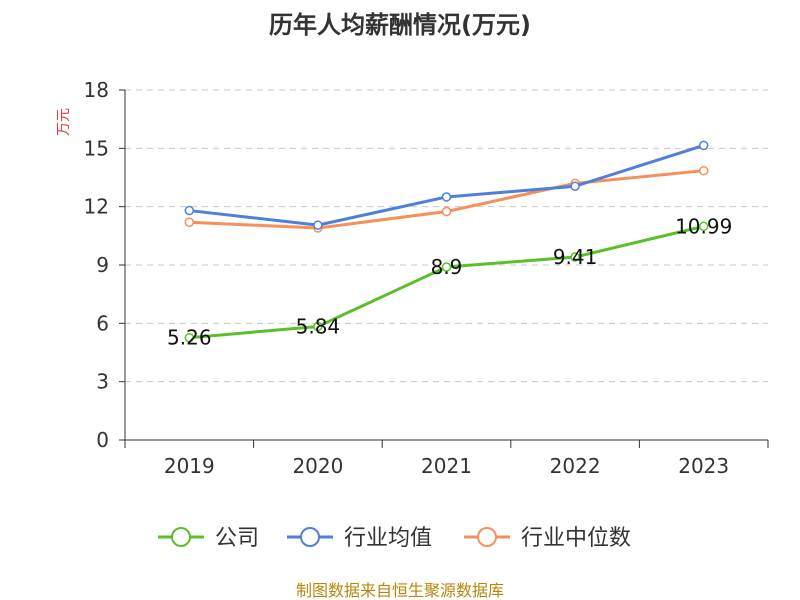 The image size is (800, 600). What do you see at coordinates (96, 207) in the screenshot?
I see `y-tick-label: 12` at bounding box center [96, 207].